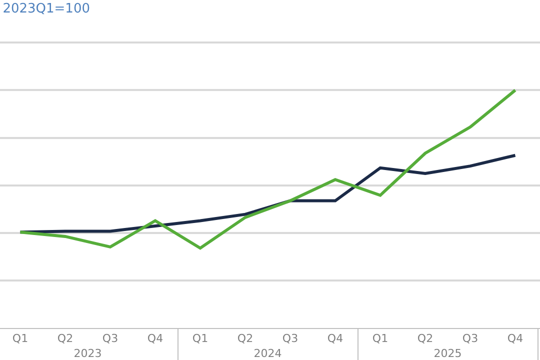 The height and width of the screenshot is (360, 540). Describe the element at coordinates (448, 353) in the screenshot. I see `text: 2025` at that location.